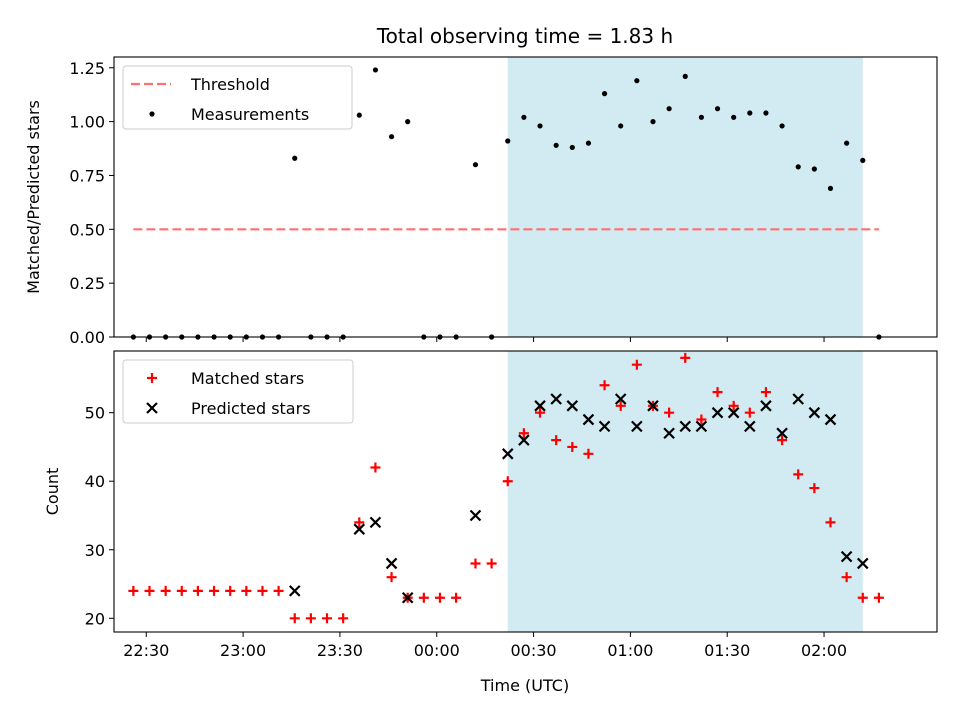  Describe the element at coordinates (824, 650) in the screenshot. I see `x-tick-label: 02:00` at that location.